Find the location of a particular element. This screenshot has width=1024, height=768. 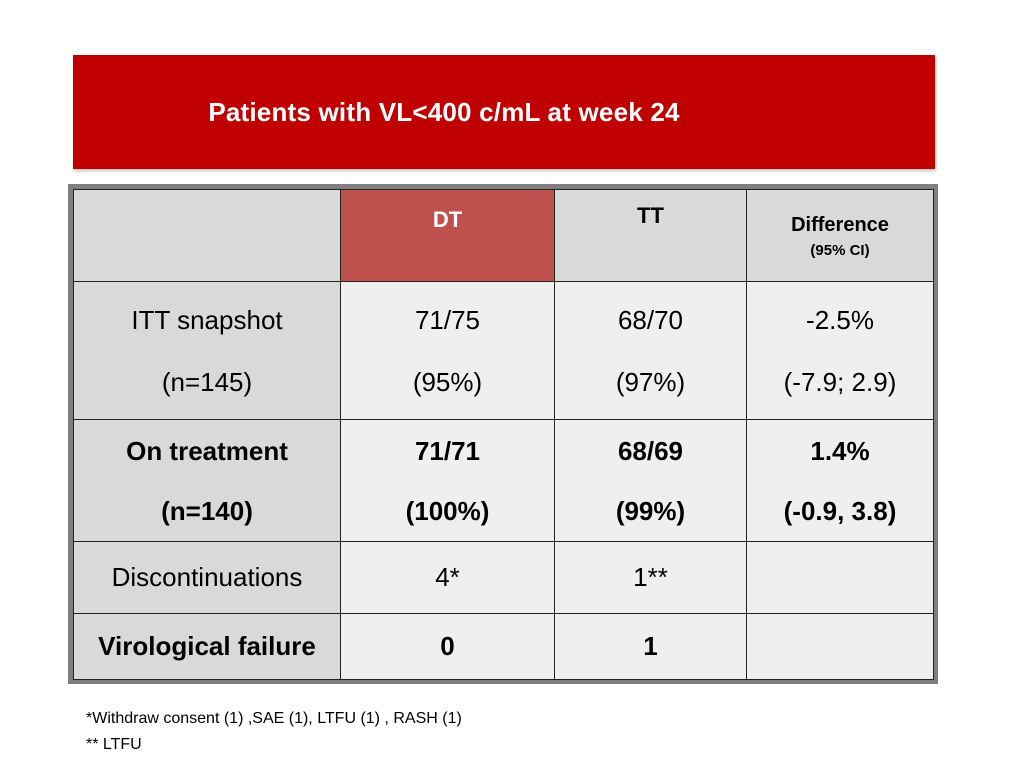

cell-disc-diff is located at coordinates (840, 577).